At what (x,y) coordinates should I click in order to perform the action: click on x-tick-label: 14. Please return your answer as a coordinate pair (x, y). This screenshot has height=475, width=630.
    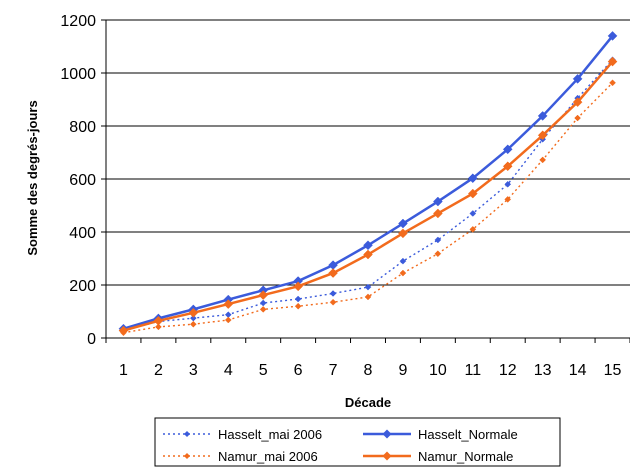
    Looking at the image, I should click on (578, 370).